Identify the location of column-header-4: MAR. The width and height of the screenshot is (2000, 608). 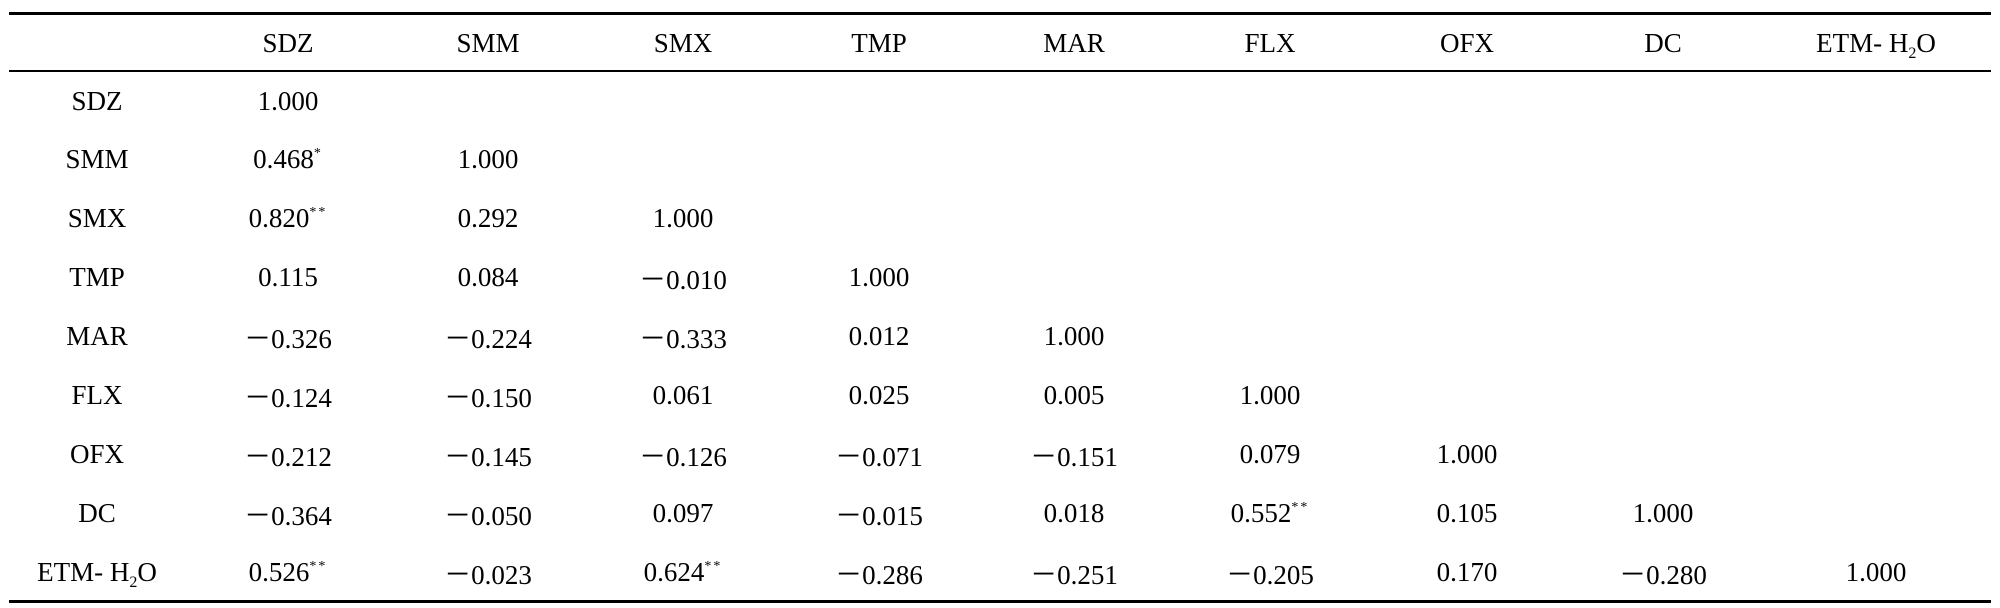
(1074, 43).